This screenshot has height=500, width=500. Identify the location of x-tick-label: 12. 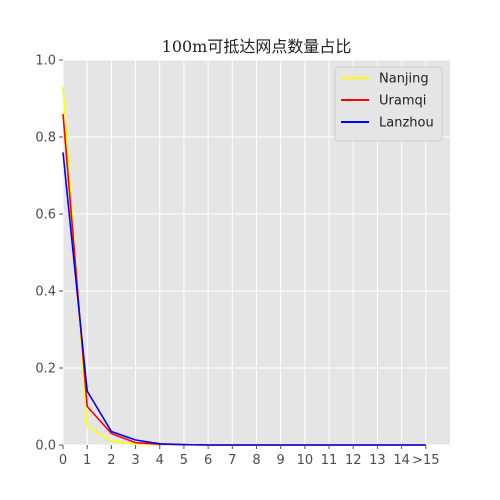
(353, 460).